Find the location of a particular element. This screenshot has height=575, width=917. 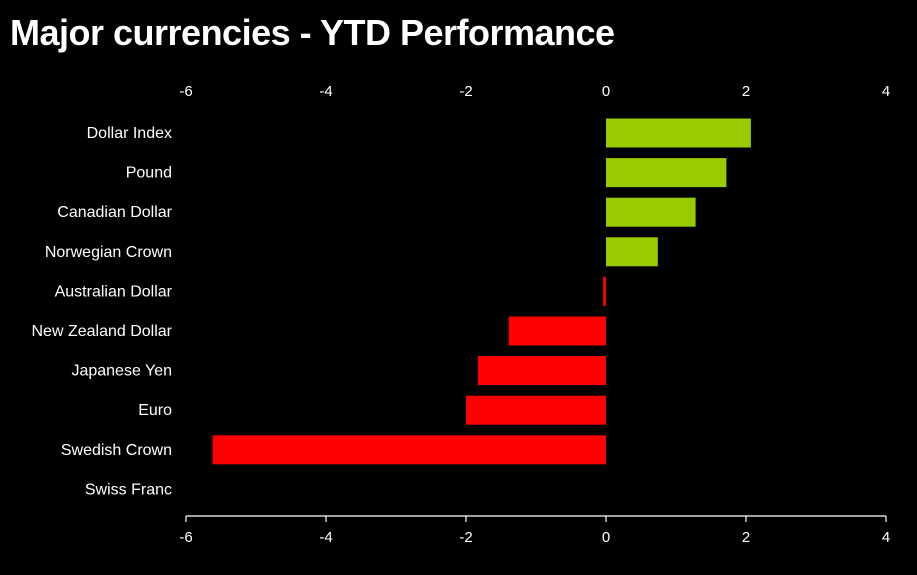

category-label: Euro is located at coordinates (155, 410).